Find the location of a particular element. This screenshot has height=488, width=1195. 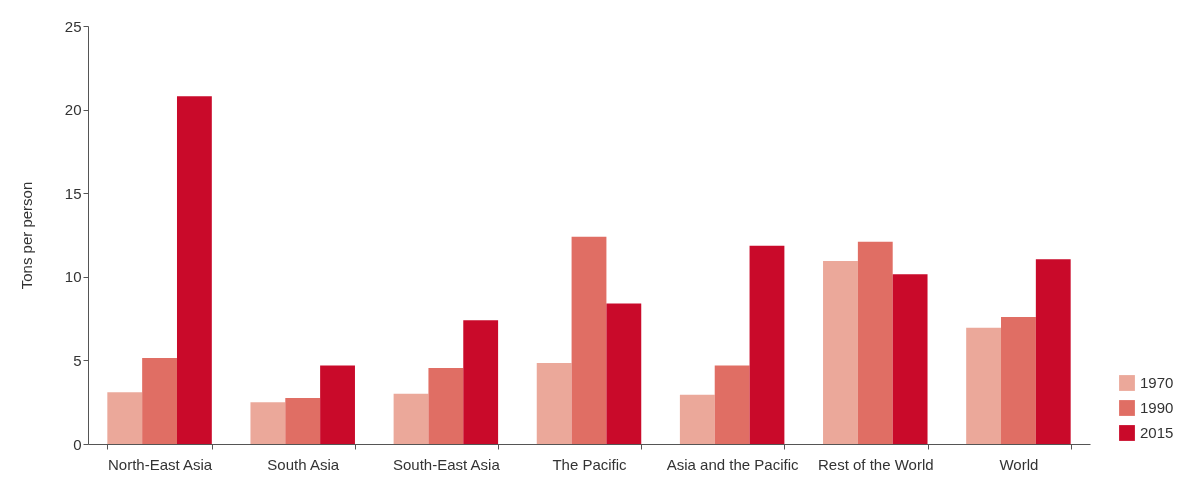

x-tick-label: The Pacific is located at coordinates (590, 464).